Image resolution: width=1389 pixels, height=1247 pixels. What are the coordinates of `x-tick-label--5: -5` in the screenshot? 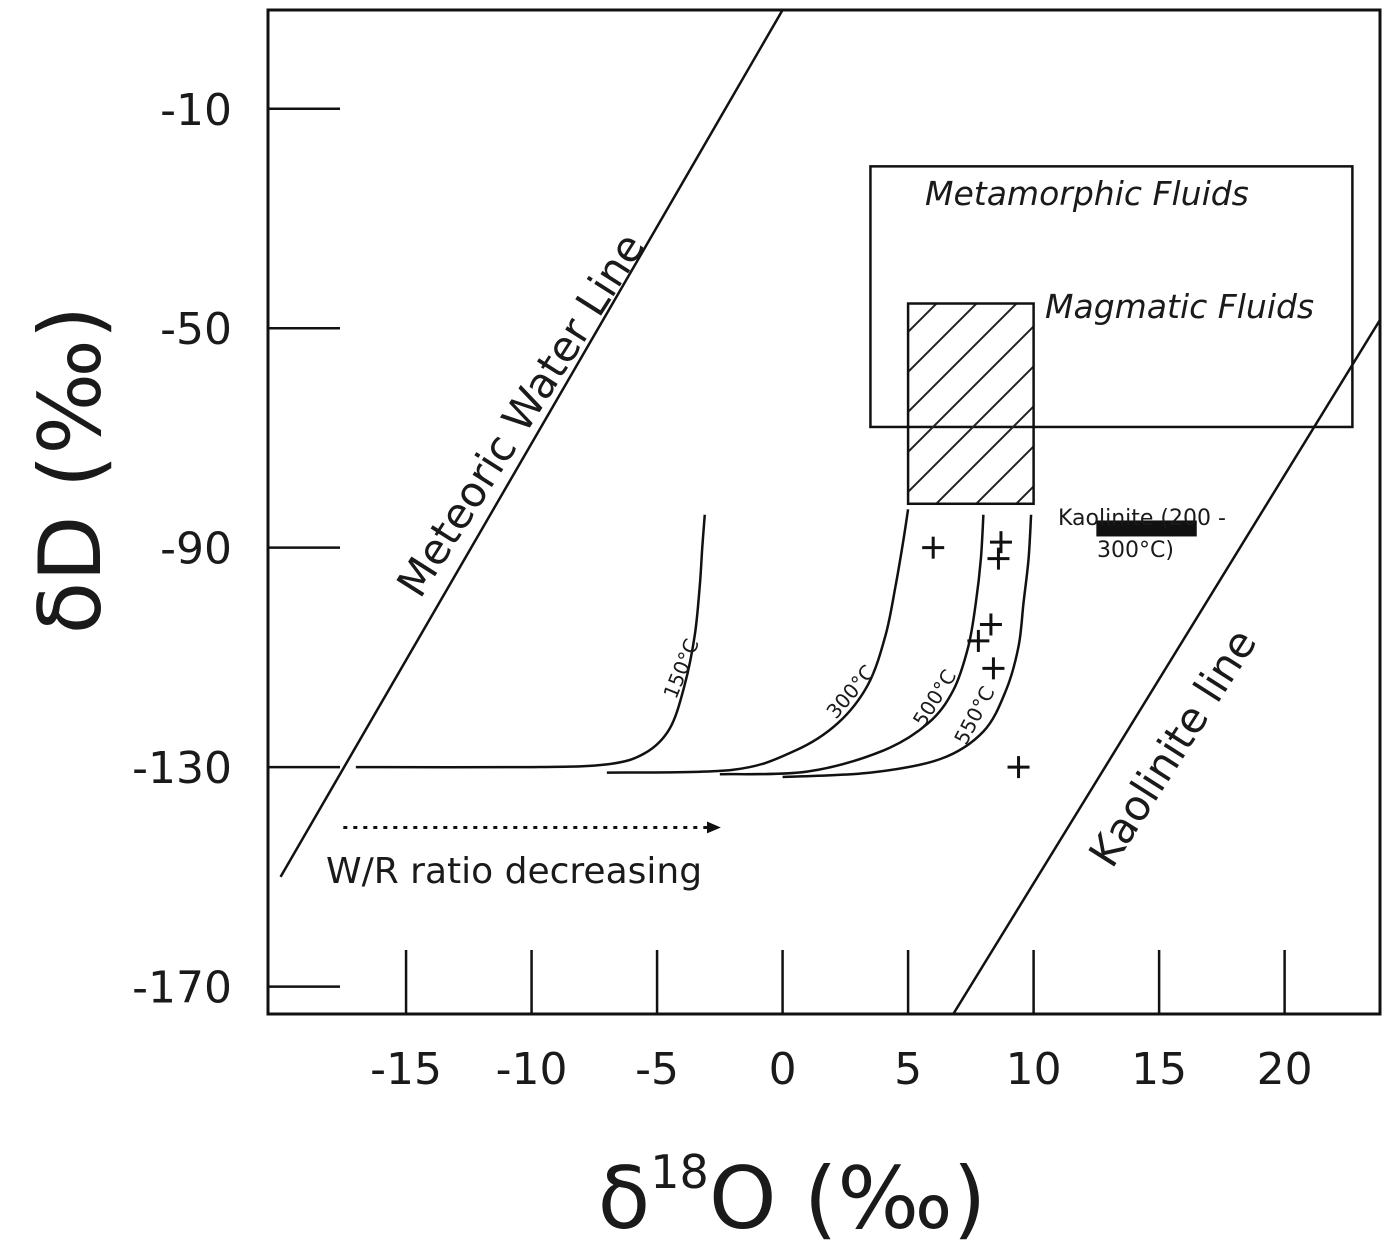 It's located at (657, 1069).